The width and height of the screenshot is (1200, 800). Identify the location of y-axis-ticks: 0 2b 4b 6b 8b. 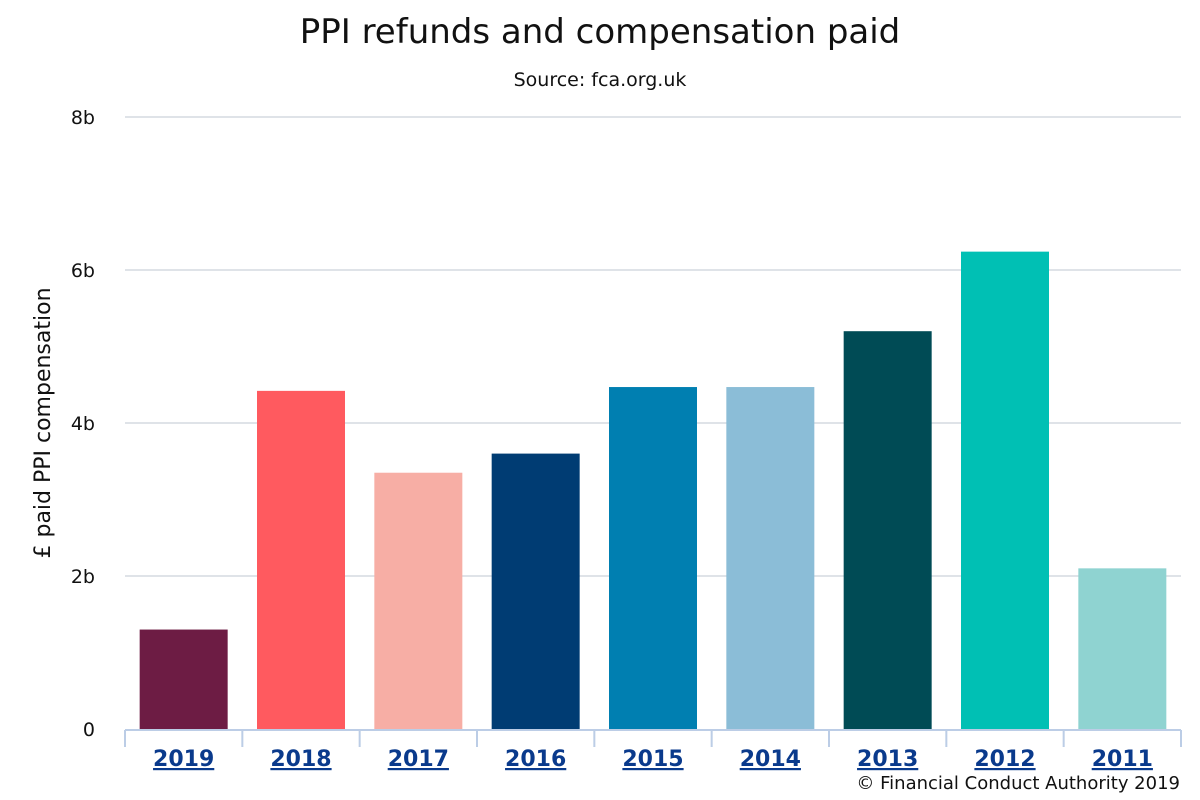
(83, 424).